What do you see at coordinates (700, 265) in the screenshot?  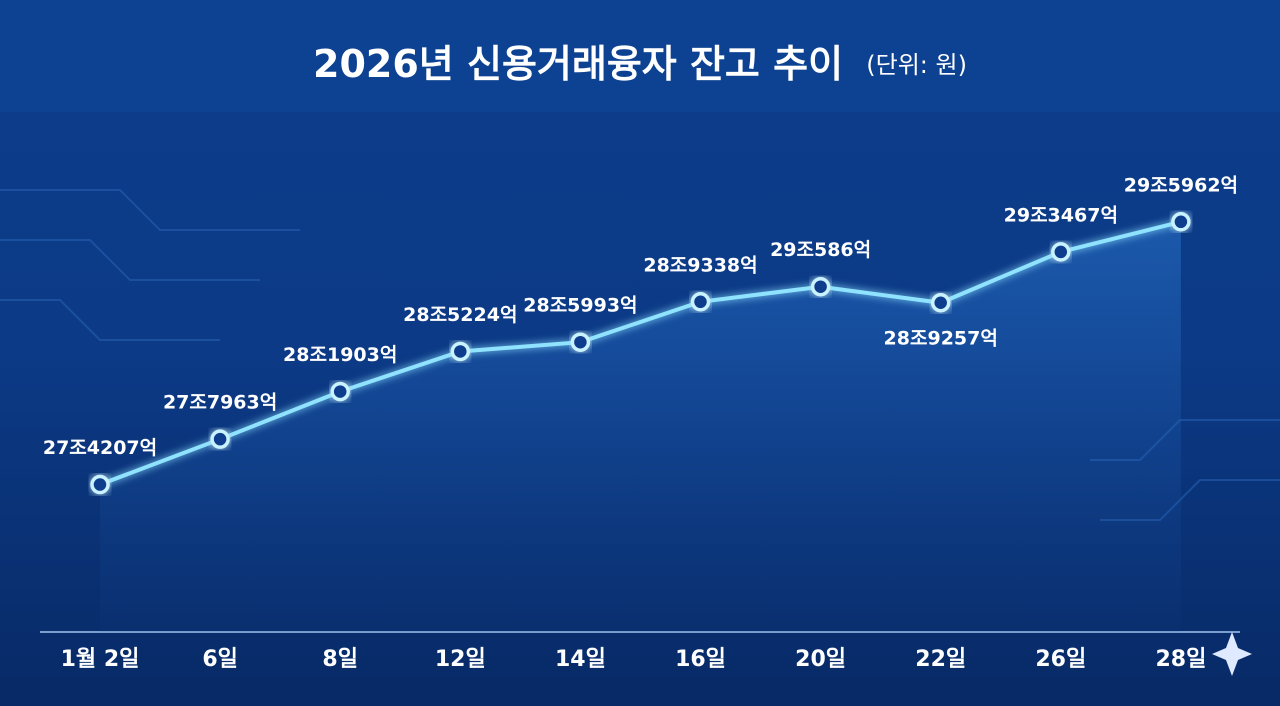 I see `data-label: 28조9338억` at bounding box center [700, 265].